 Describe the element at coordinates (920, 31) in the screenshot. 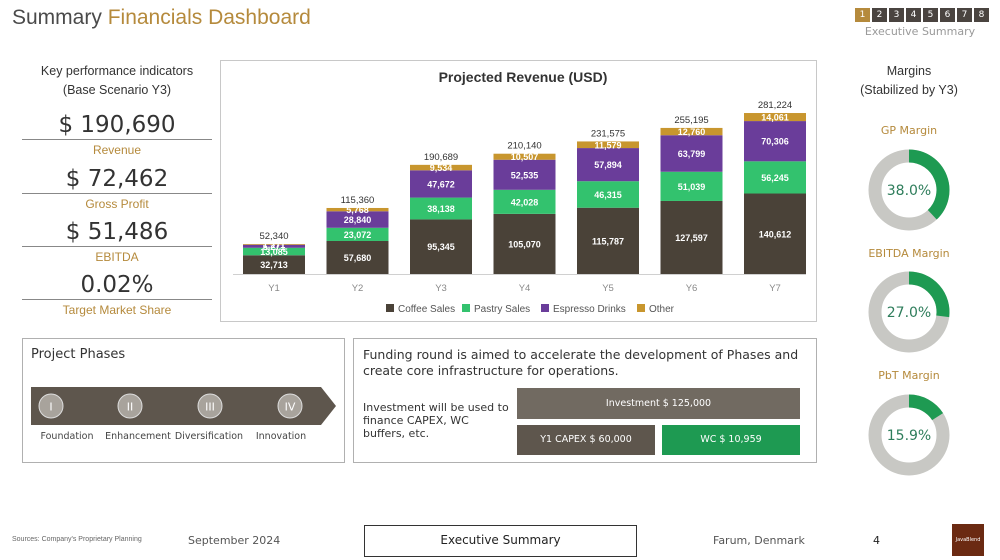

I see `section-label: Executive Summary` at that location.